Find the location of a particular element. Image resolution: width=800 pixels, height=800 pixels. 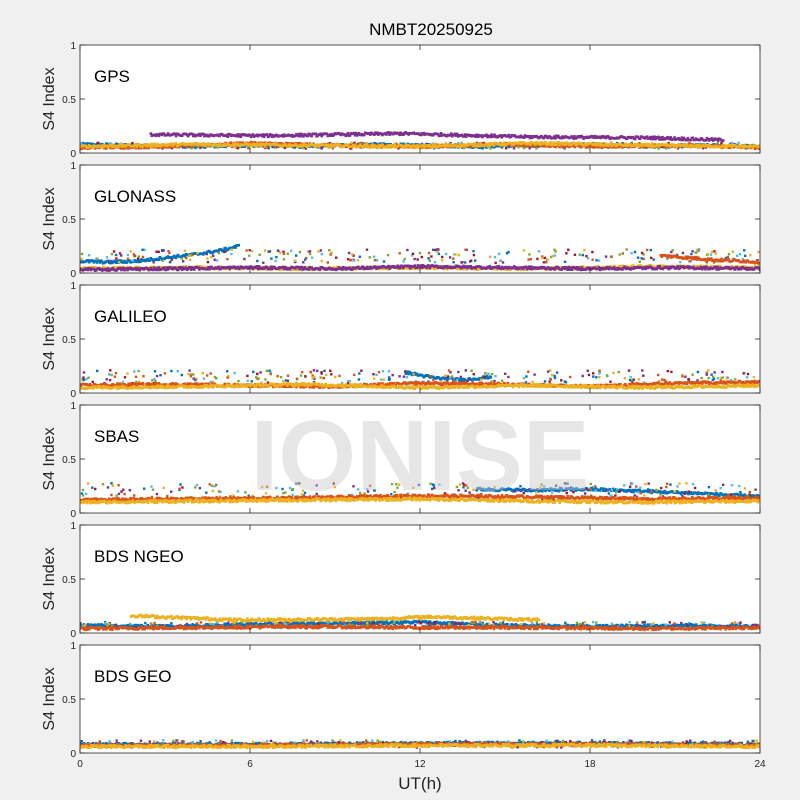

series-group is located at coordinates (420, 141).